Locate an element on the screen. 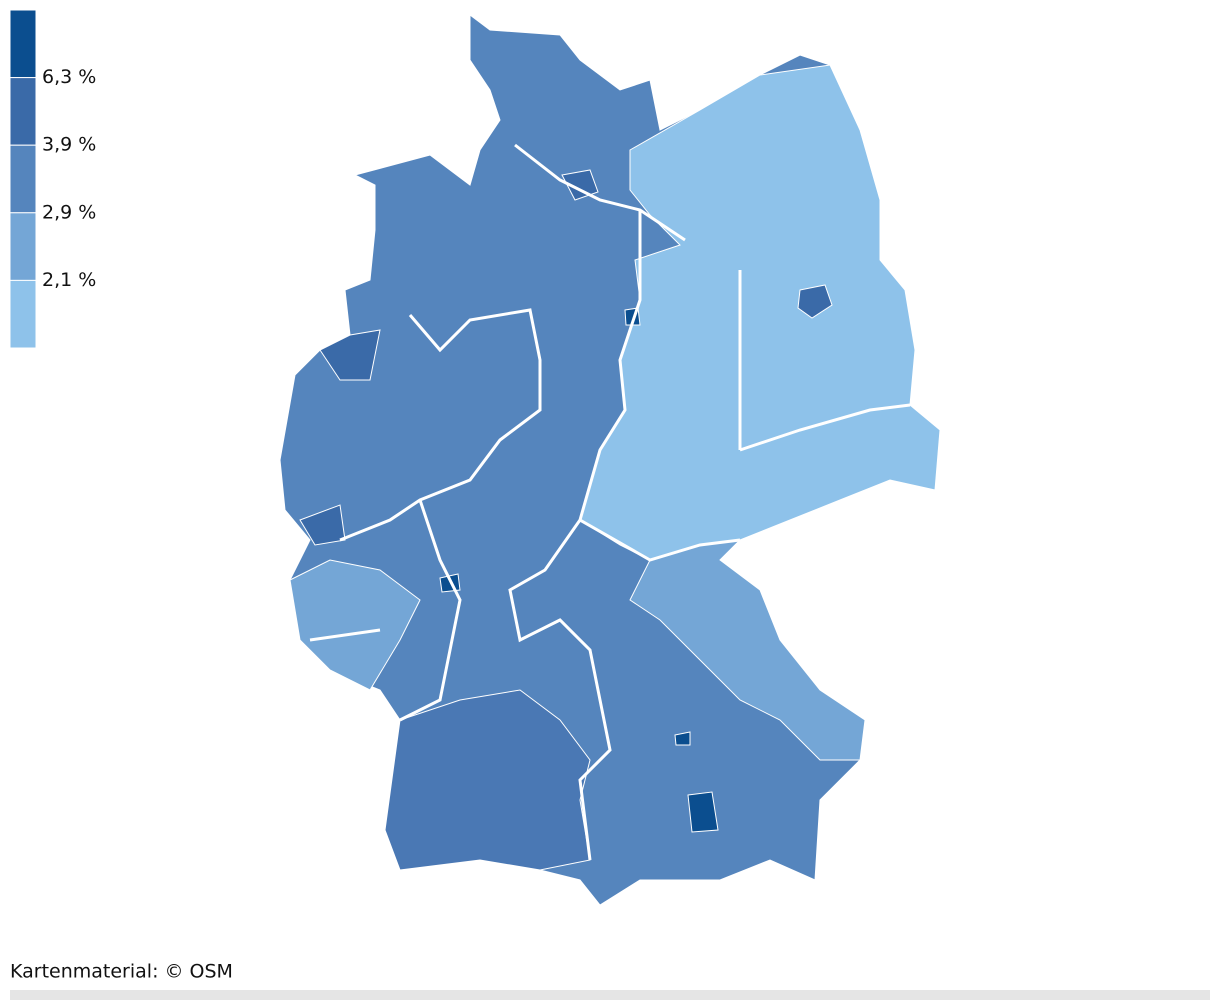 Image resolution: width=1220 pixels, height=1008 pixels. credit: Kartenmaterial: © OSM is located at coordinates (121, 972).